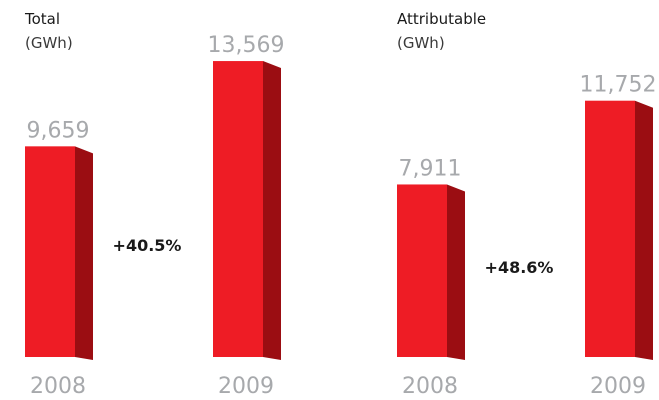  I want to click on attributable-change-label: +48.6%, so click(519, 267).